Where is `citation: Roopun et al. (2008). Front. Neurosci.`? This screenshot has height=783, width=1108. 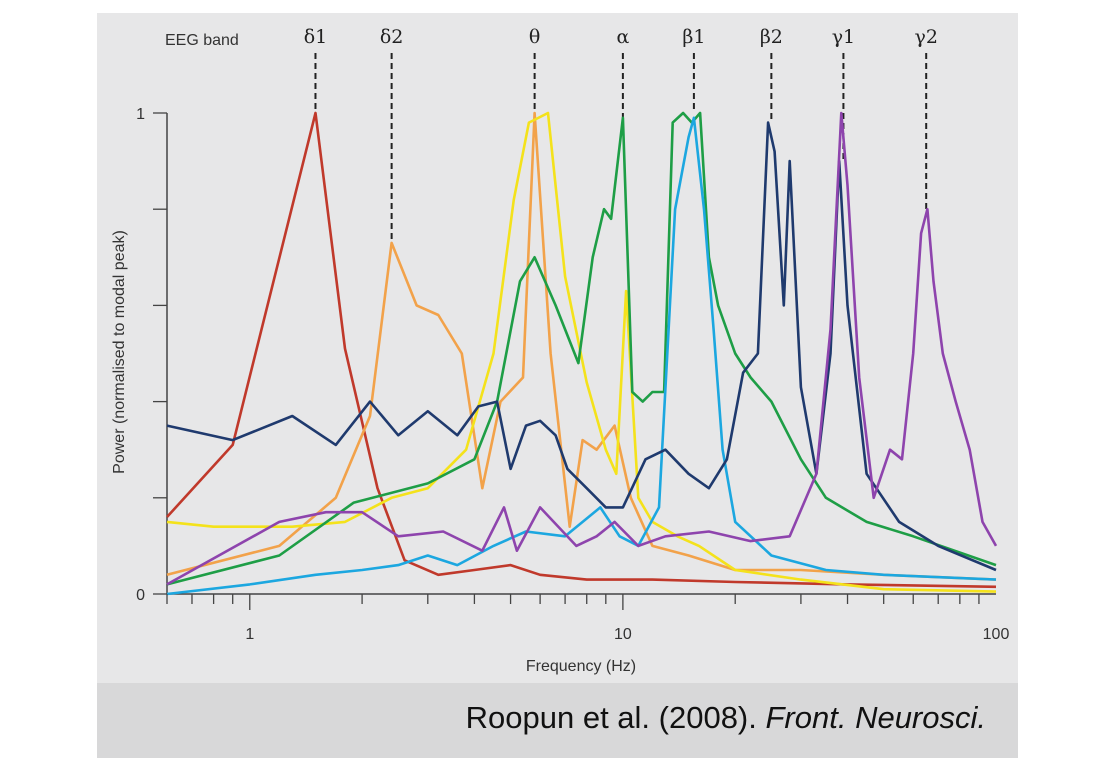 citation: Roopun et al. (2008). Front. Neurosci. is located at coordinates (726, 718).